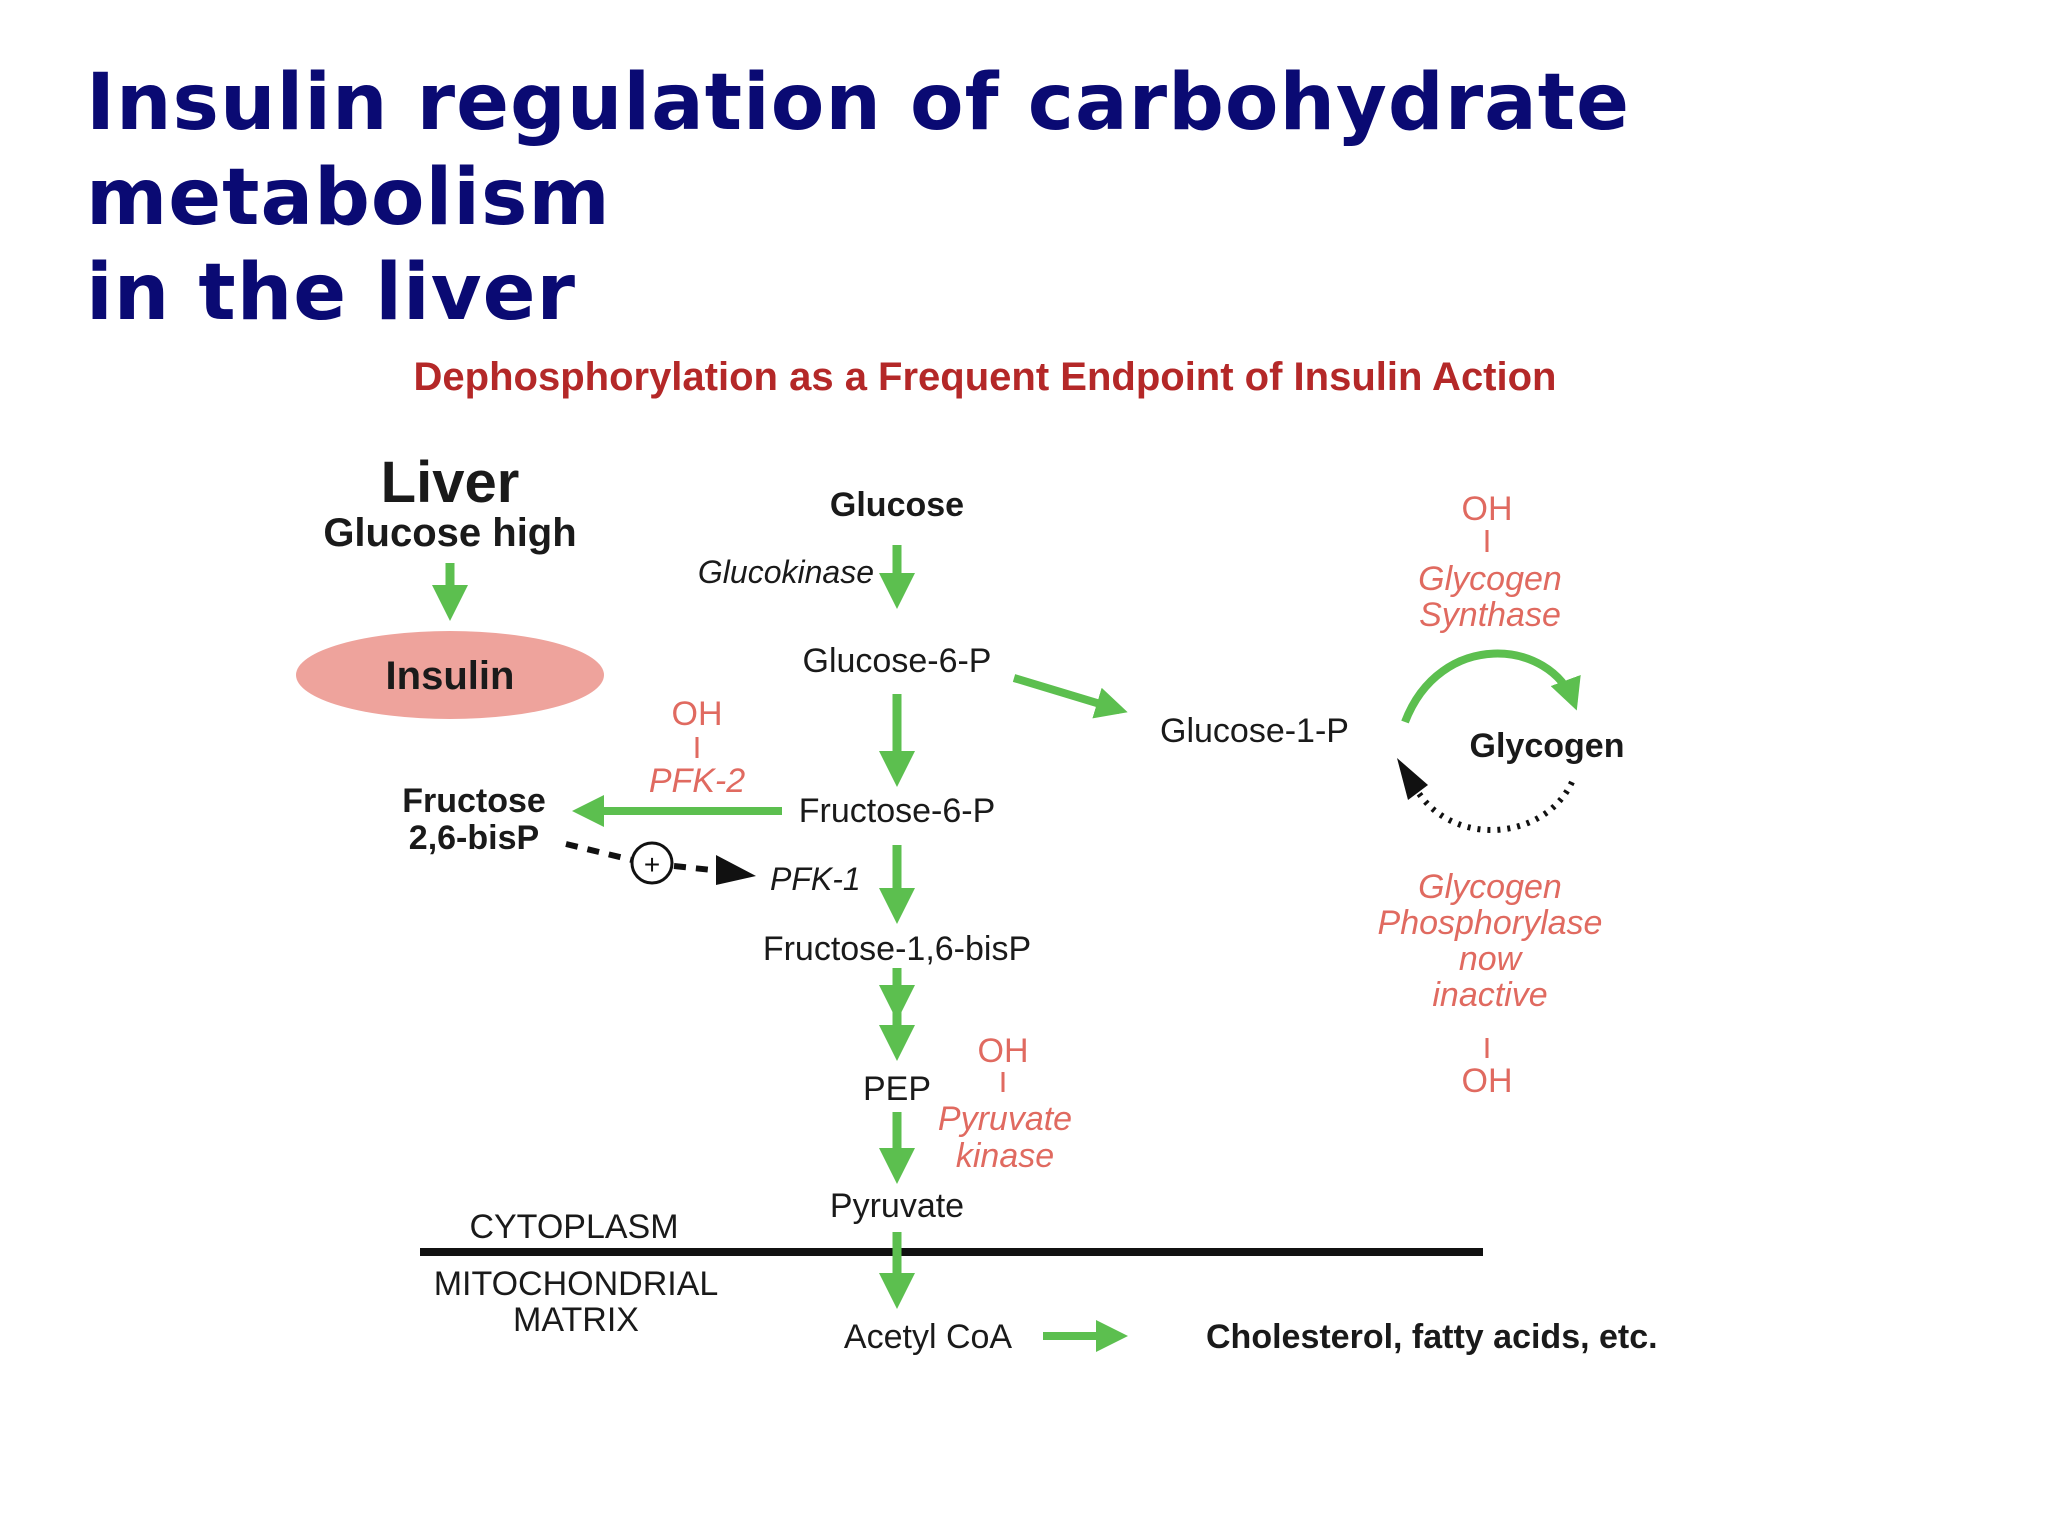  What do you see at coordinates (1070, 696) in the screenshot?
I see `g6p-to-g1p-arrow` at bounding box center [1070, 696].